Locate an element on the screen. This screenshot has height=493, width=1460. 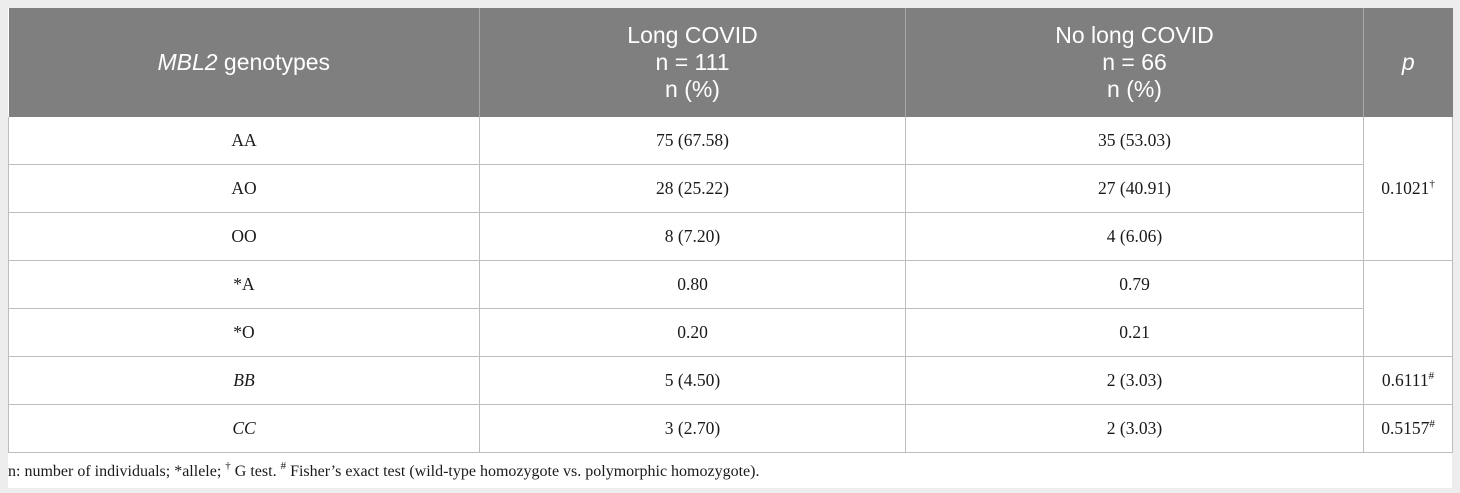
p-value-text: 0.6111 is located at coordinates (1405, 380).